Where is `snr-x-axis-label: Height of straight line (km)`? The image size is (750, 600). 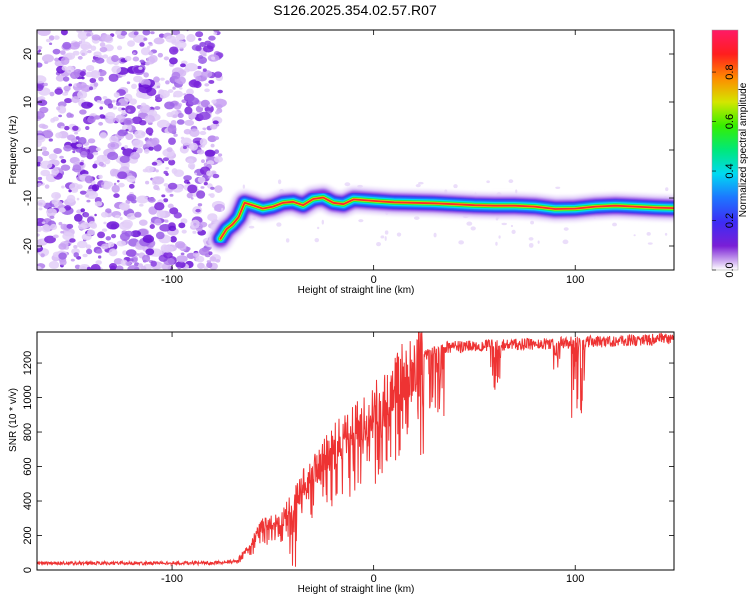
snr-x-axis-label: Height of straight line (km) is located at coordinates (356, 589).